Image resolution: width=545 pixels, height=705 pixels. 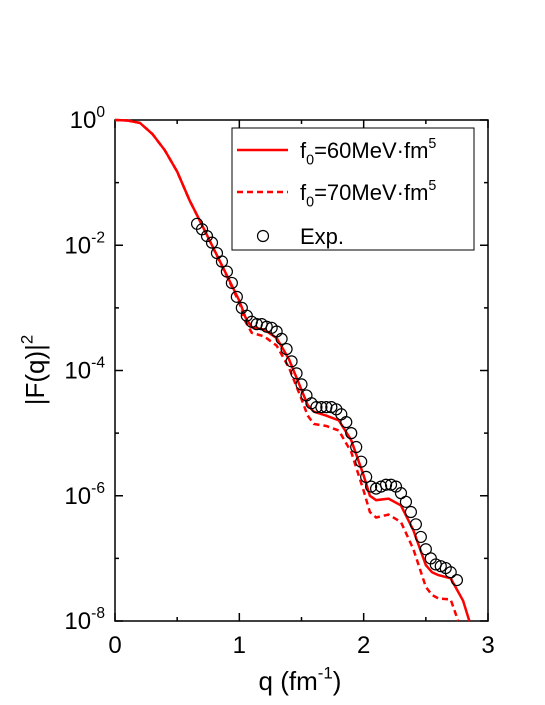 I want to click on legend-box, so click(x=353, y=189).